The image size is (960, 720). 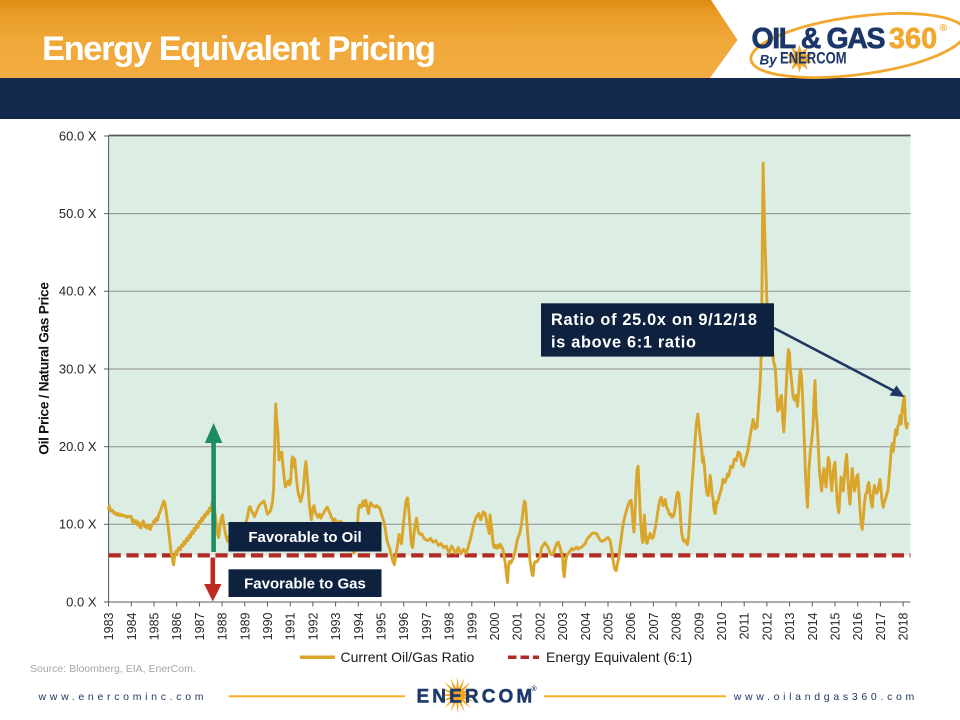 I want to click on svg-text: 40.0 X, so click(x=78, y=291).